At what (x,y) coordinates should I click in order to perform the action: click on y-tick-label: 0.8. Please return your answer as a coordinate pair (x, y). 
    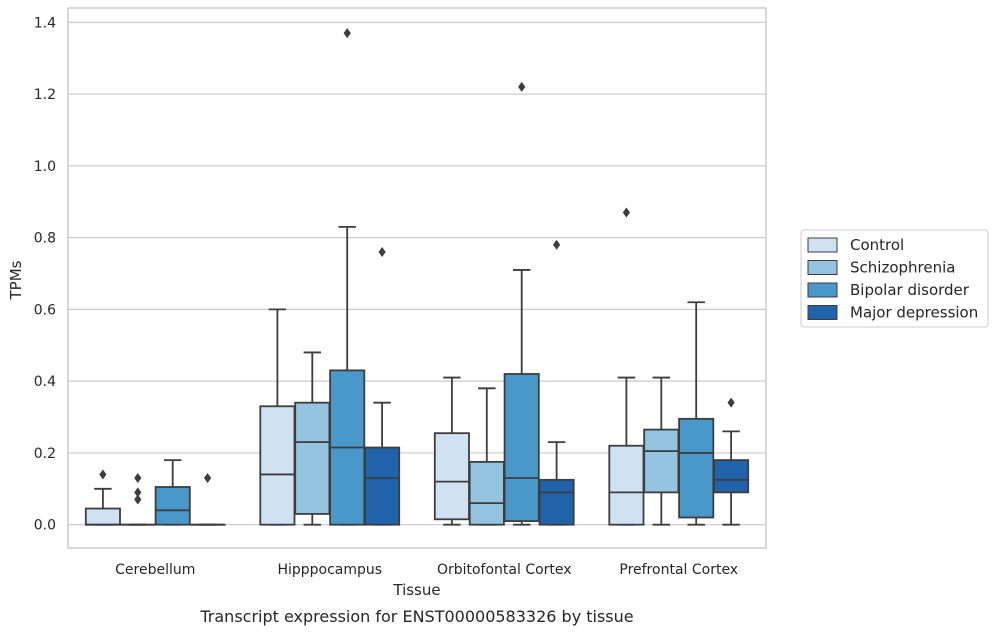
    Looking at the image, I should click on (45, 239).